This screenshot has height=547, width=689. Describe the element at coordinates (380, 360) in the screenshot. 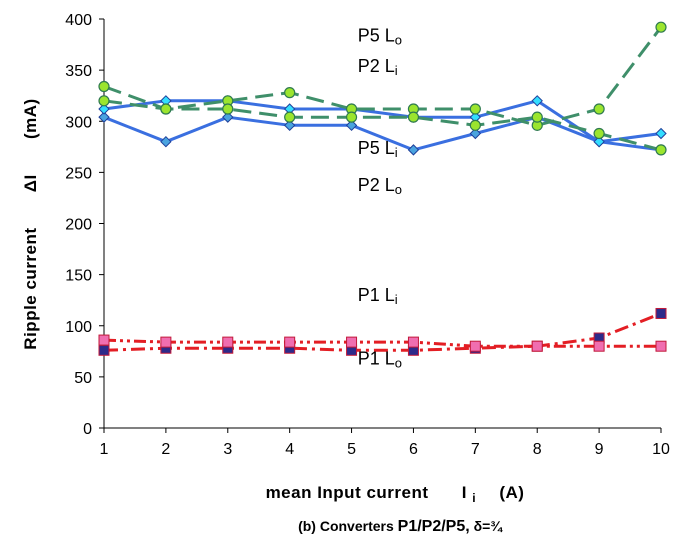

I see `series-annotation: P1 Lo` at that location.